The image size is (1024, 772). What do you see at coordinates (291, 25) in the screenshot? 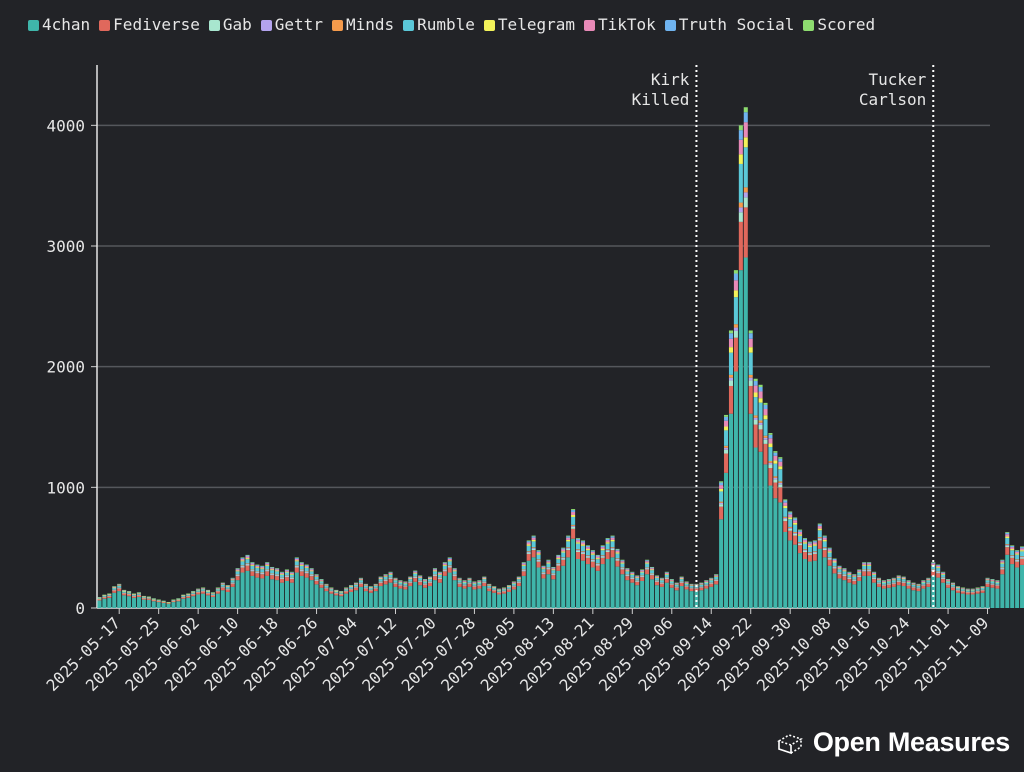
I see `legend-item-gettr: Gettr` at bounding box center [291, 25].